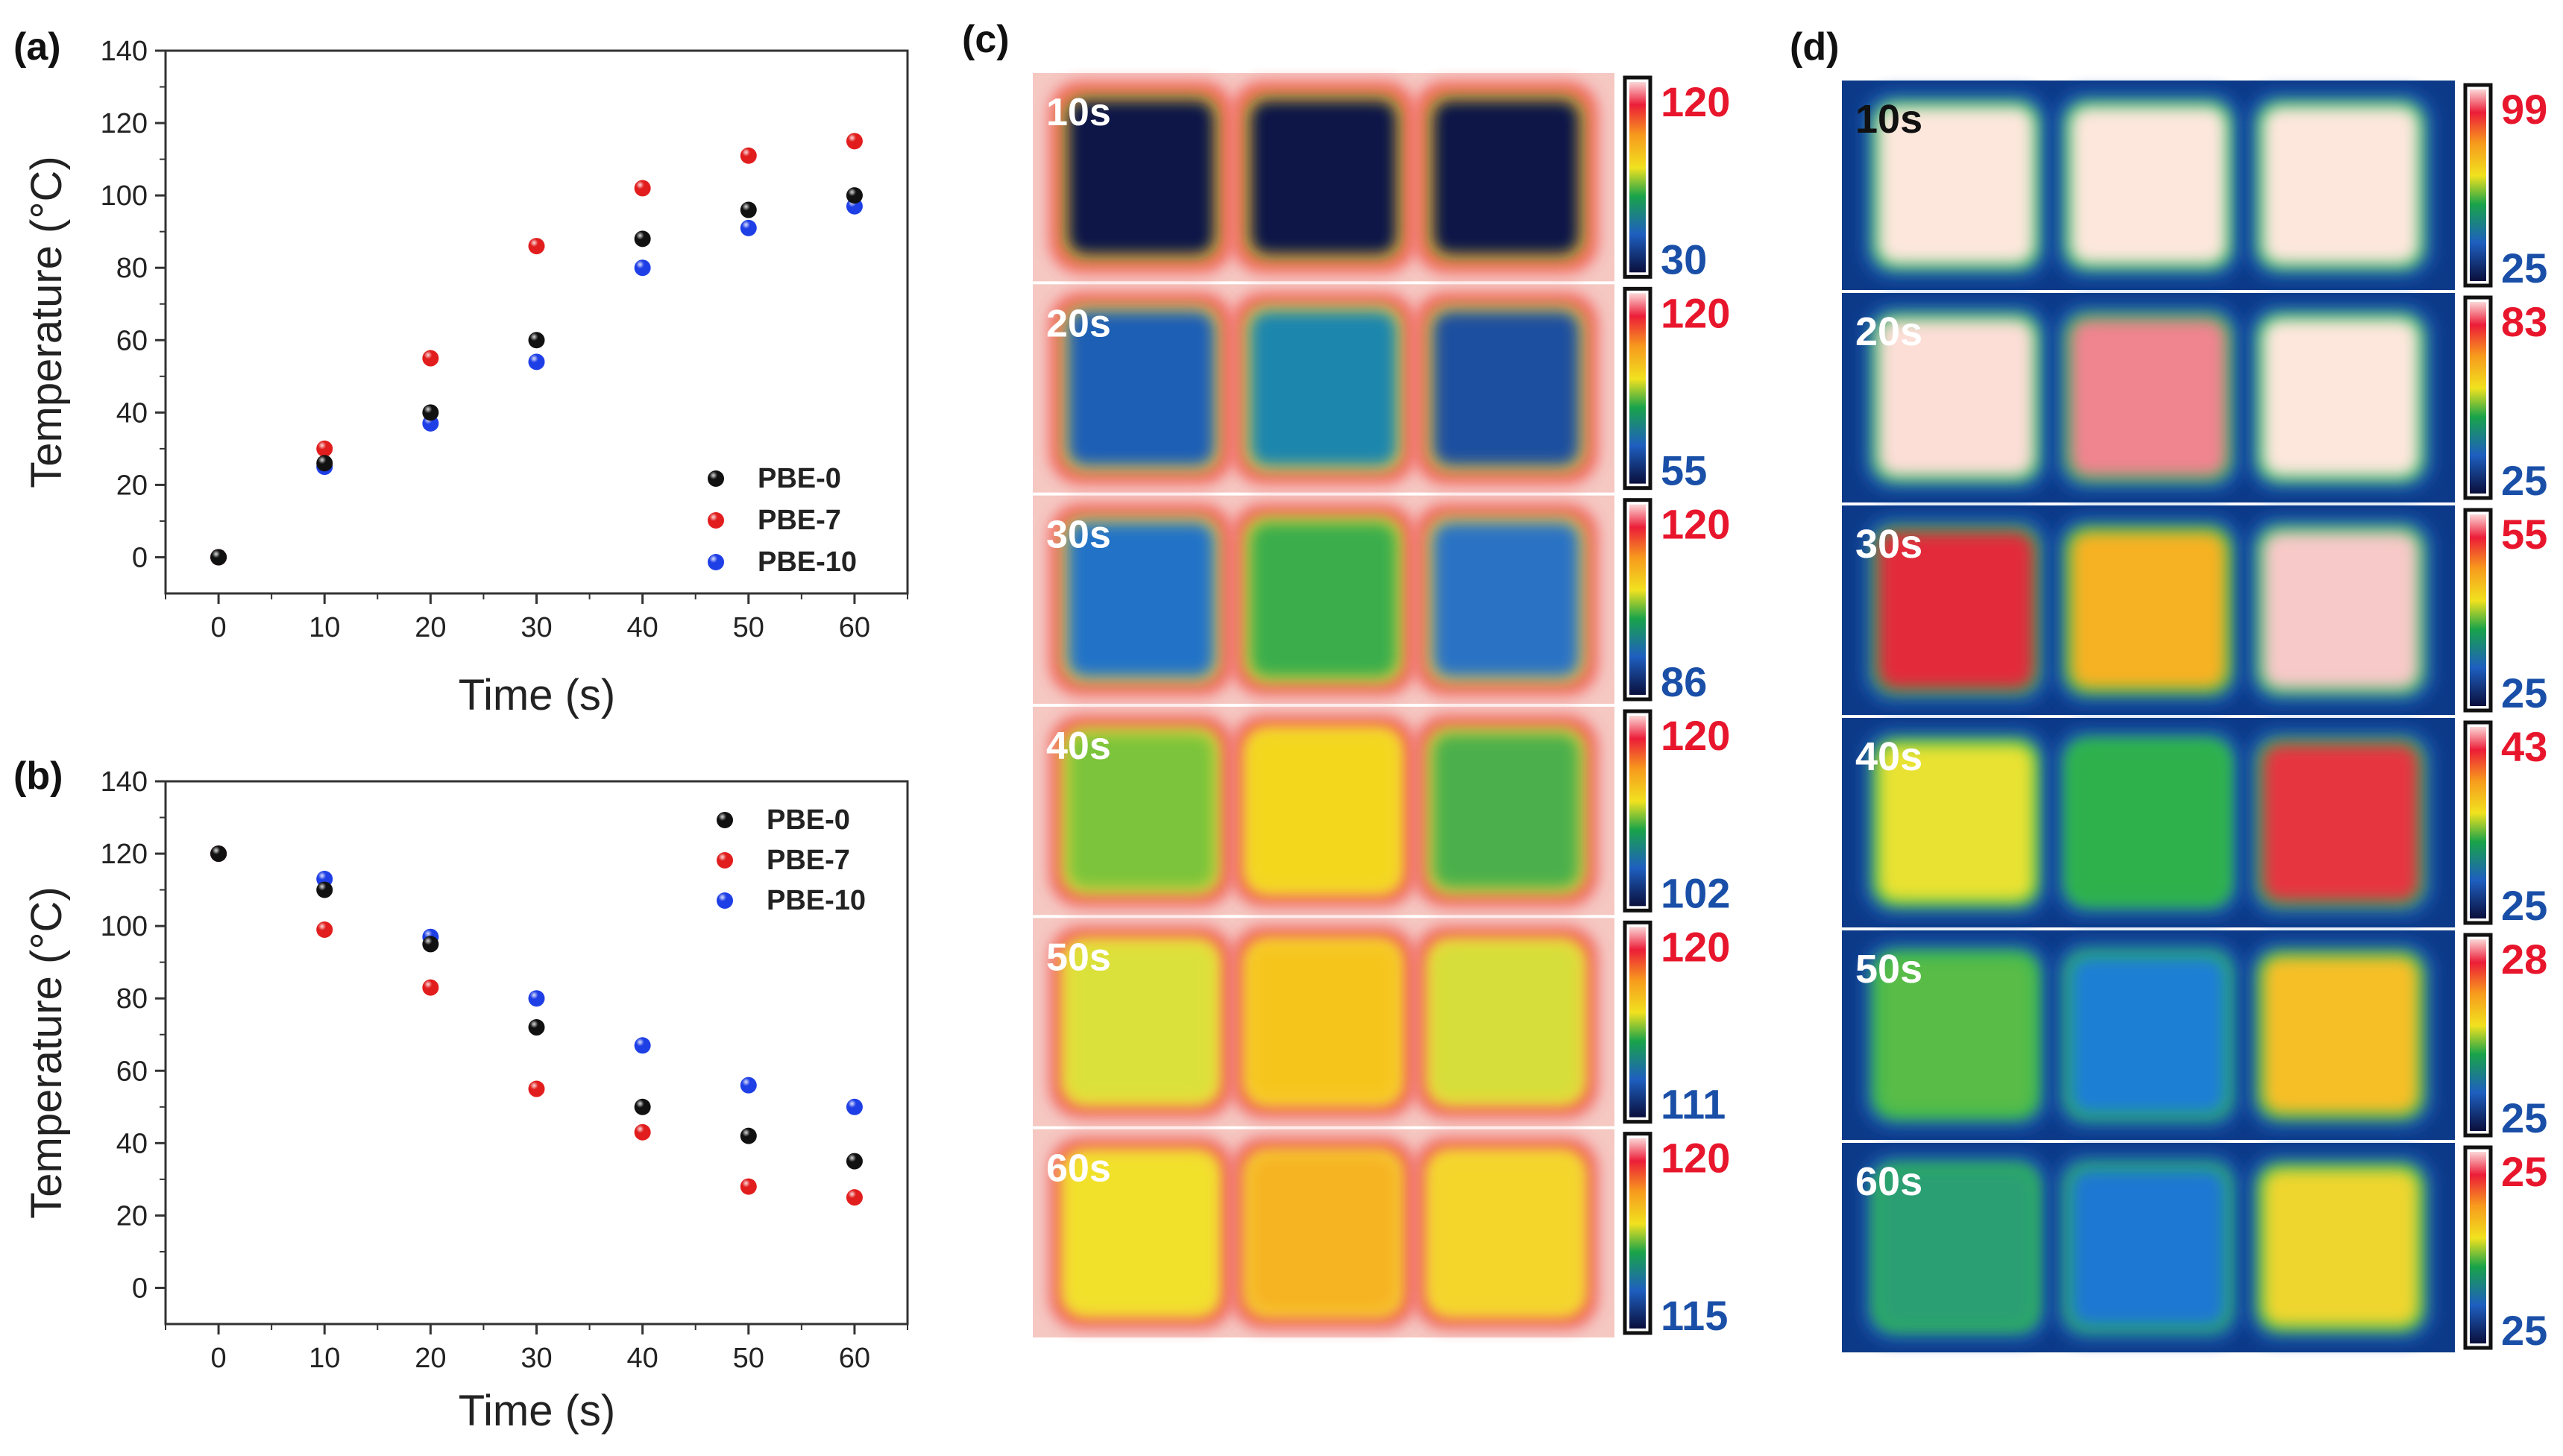 The width and height of the screenshot is (2563, 1456). Describe the element at coordinates (124, 854) in the screenshot. I see `y-tick-label: 120` at that location.